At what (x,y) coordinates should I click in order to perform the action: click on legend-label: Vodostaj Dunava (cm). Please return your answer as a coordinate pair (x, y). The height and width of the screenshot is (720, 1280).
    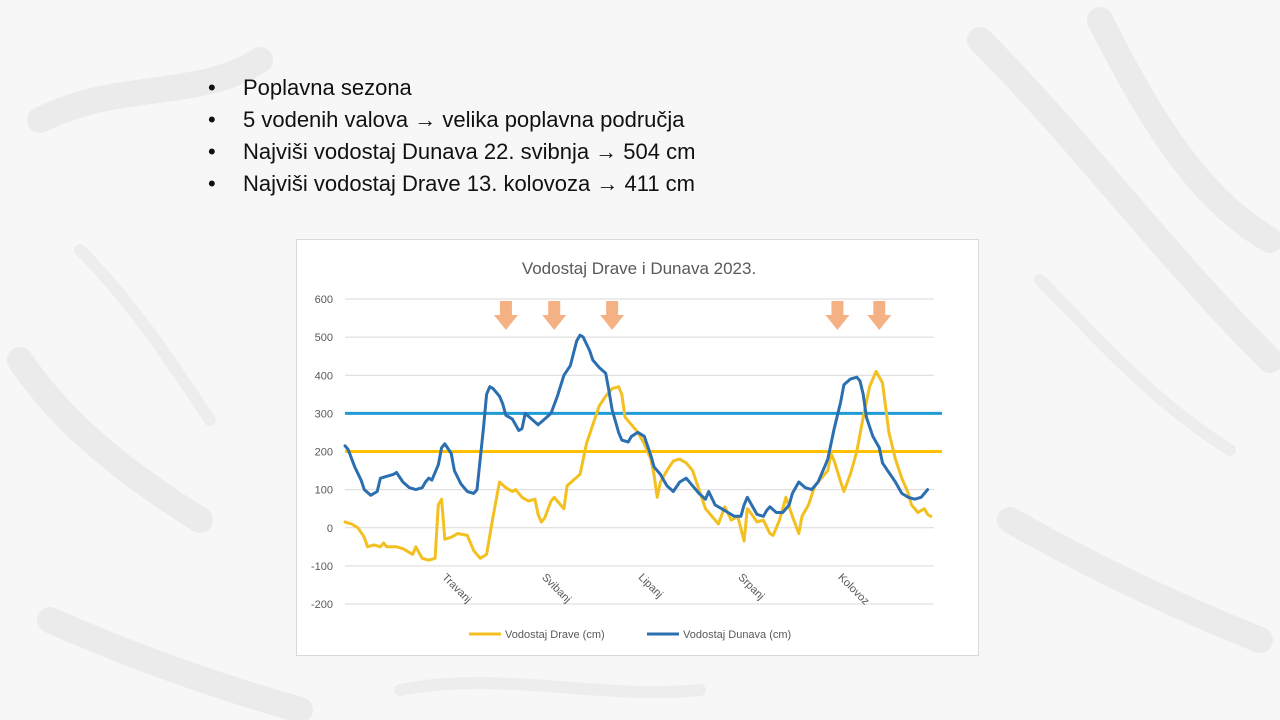
    Looking at the image, I should click on (737, 635).